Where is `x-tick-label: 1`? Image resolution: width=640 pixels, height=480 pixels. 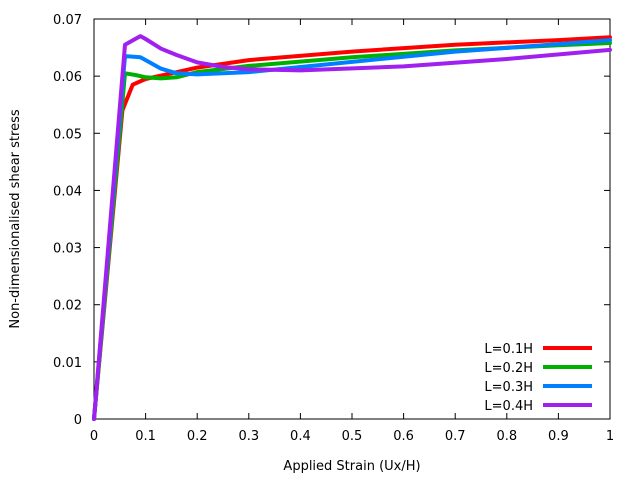 x-tick-label: 1 is located at coordinates (610, 436).